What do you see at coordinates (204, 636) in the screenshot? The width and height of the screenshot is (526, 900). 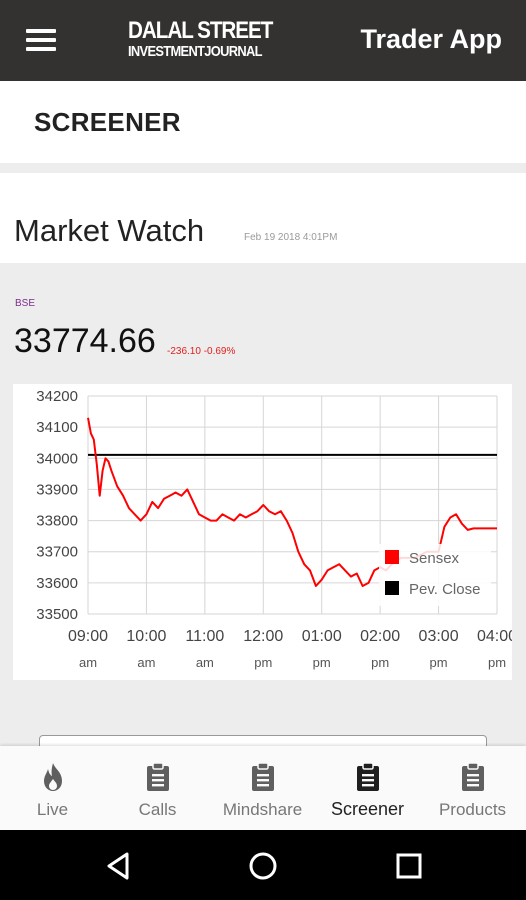 I see `x-tick-label: 11:00` at bounding box center [204, 636].